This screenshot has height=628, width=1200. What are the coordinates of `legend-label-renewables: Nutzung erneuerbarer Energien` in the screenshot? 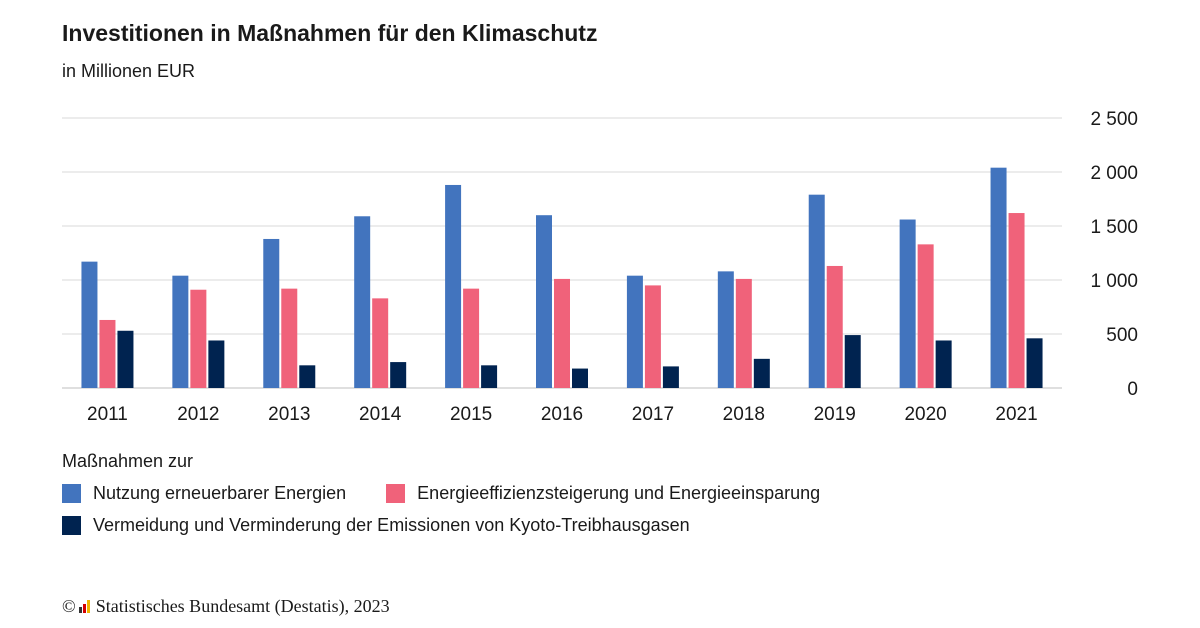 It's located at (220, 493).